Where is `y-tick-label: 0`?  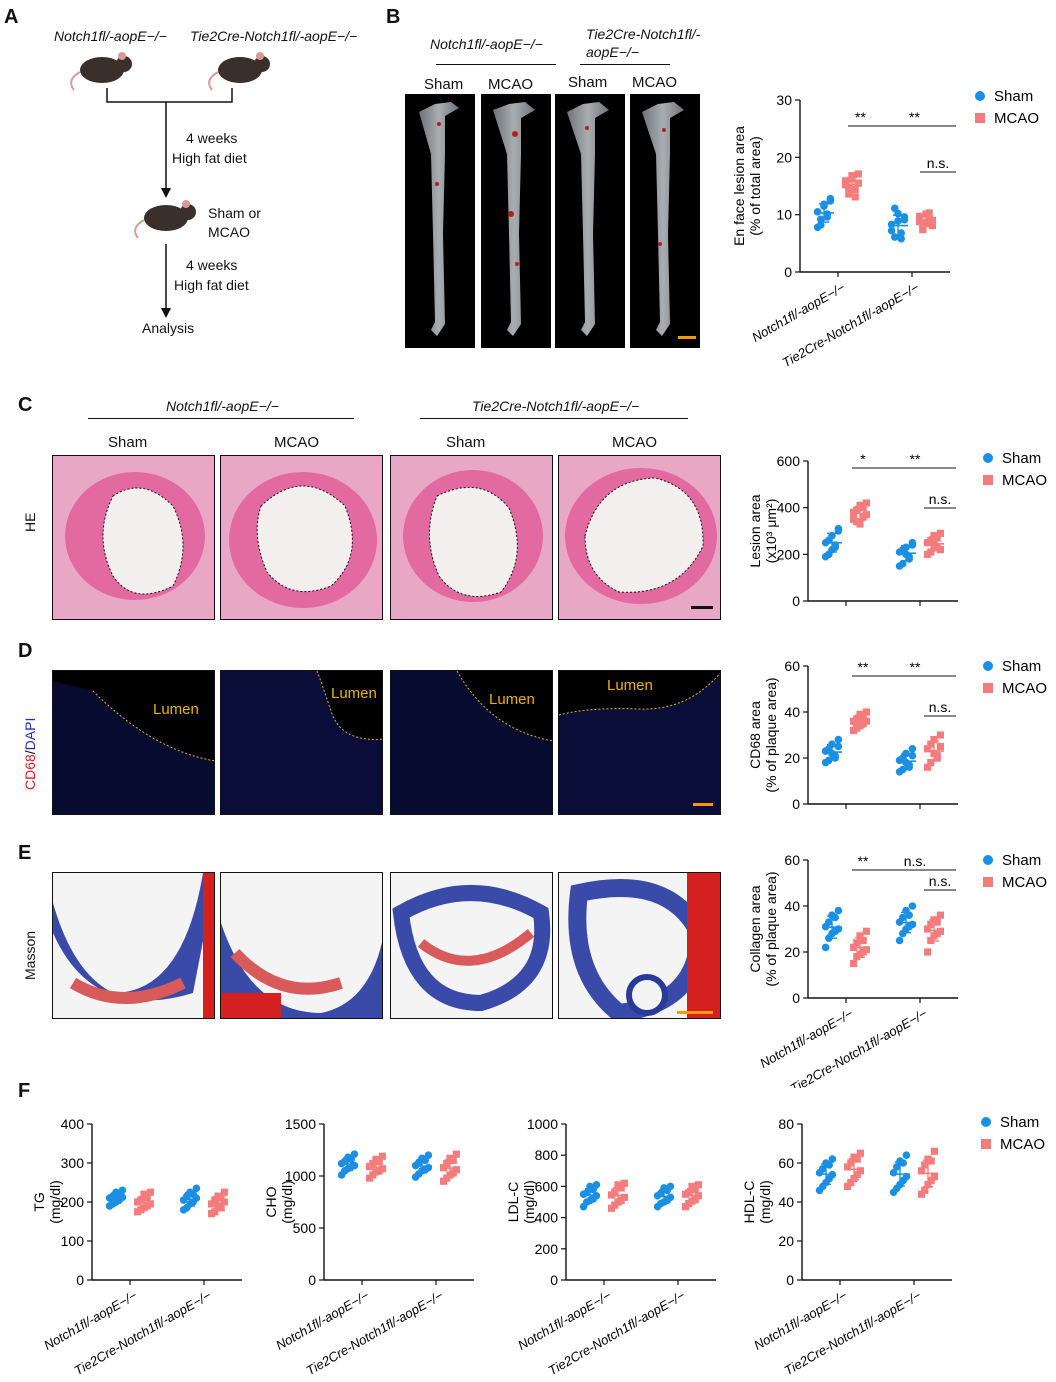 y-tick-label: 0 is located at coordinates (796, 804).